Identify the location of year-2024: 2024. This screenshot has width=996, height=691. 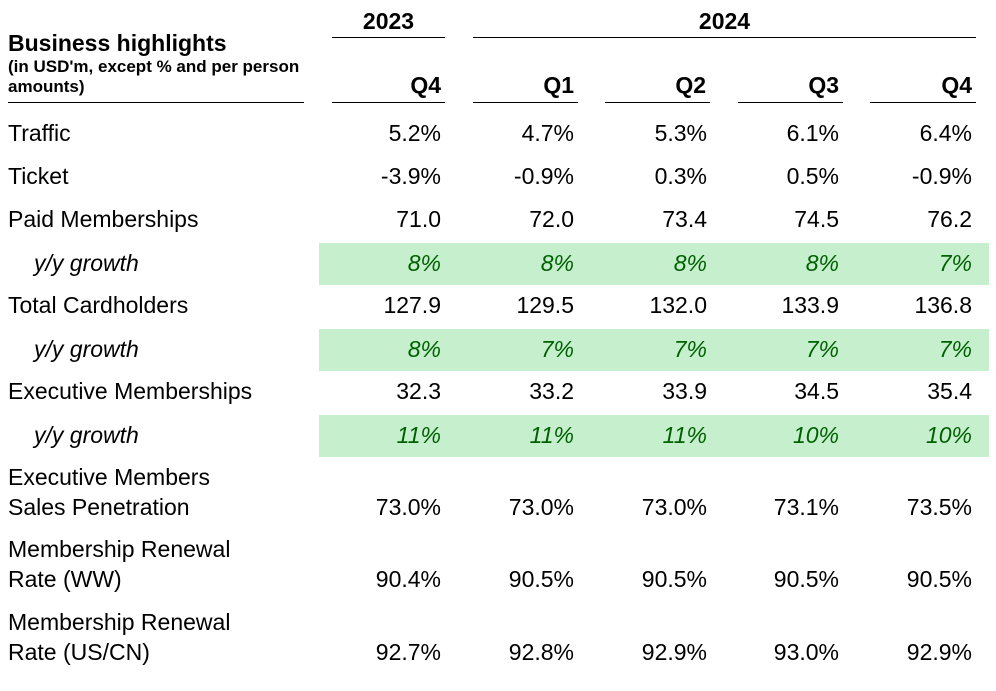
(724, 23).